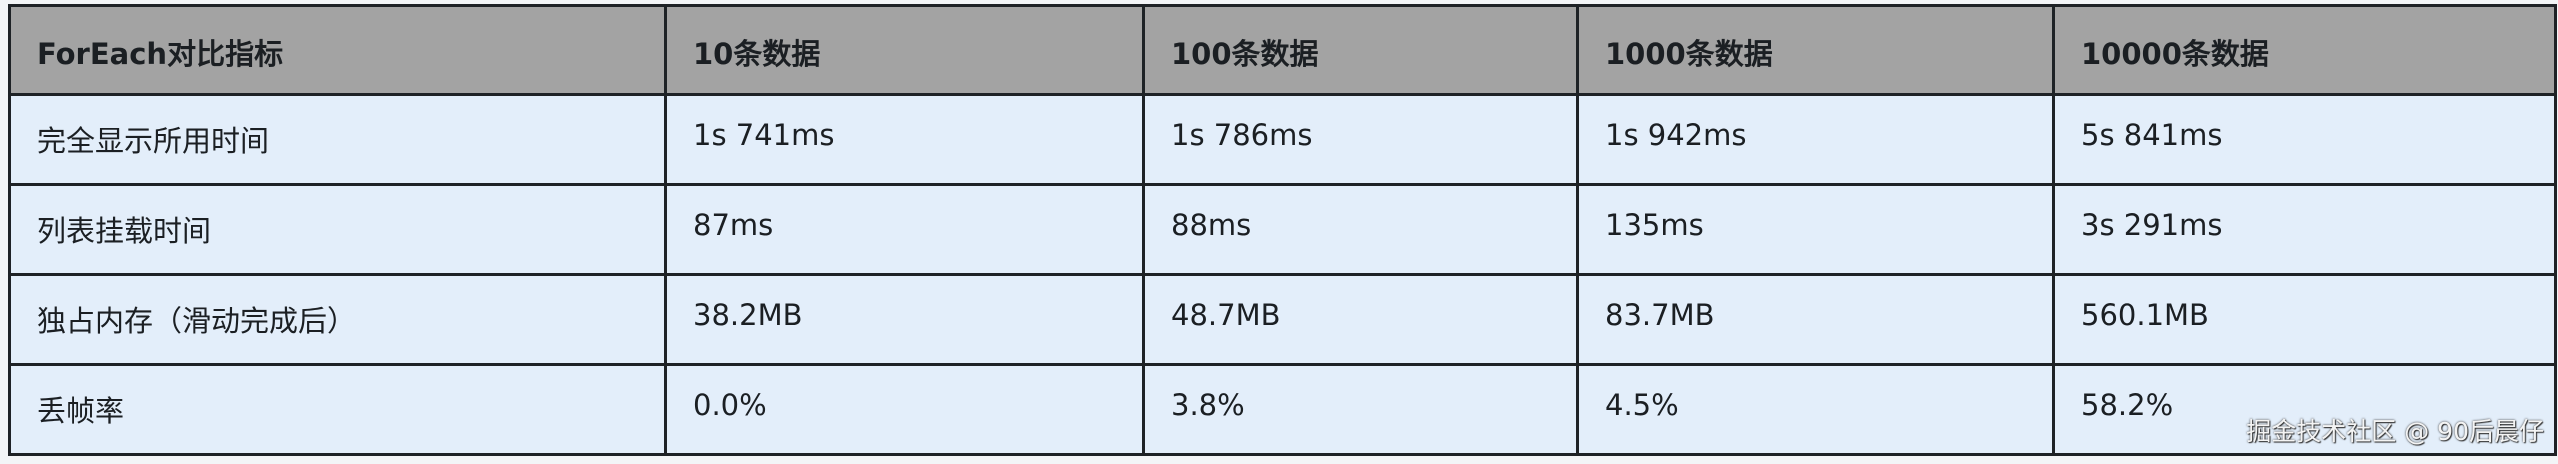 Image resolution: width=2558 pixels, height=464 pixels. Describe the element at coordinates (1360, 139) in the screenshot. I see `table-cell: 1s 786ms` at that location.